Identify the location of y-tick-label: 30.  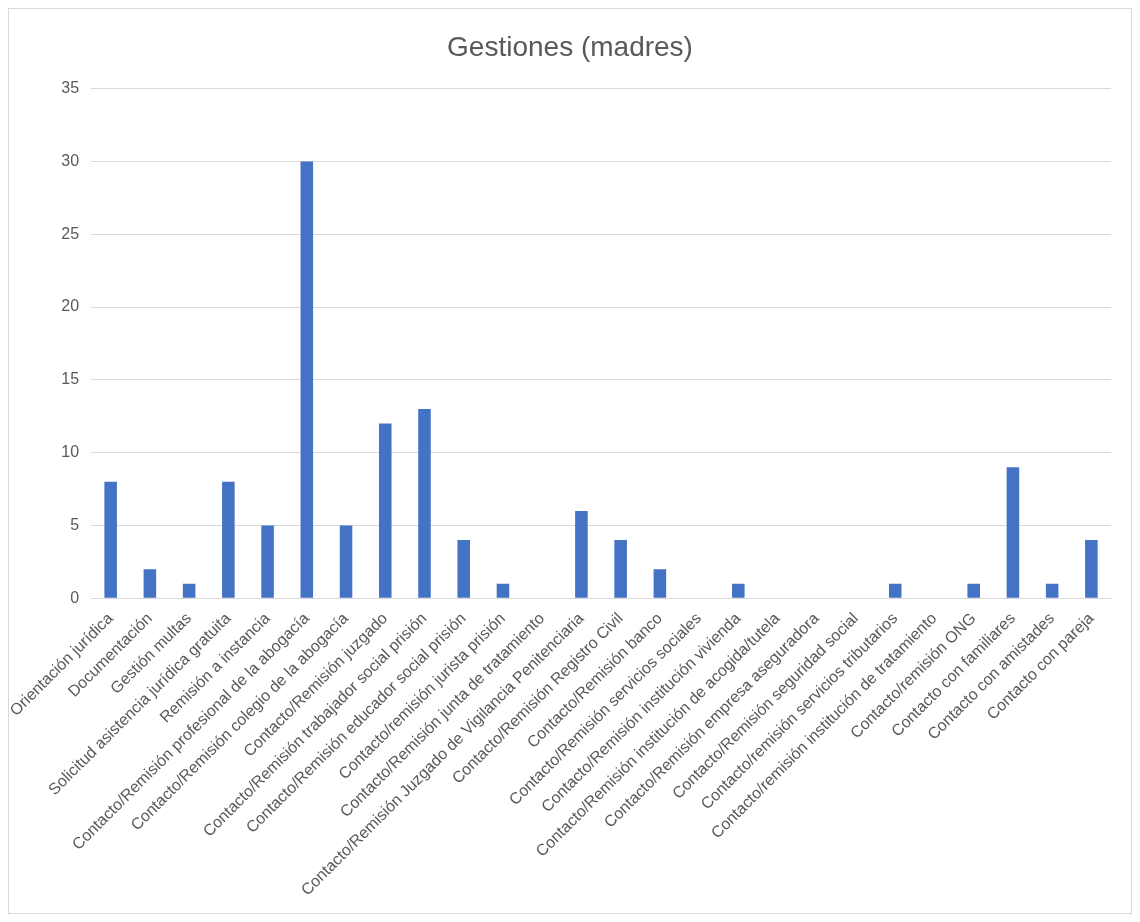
(70, 160).